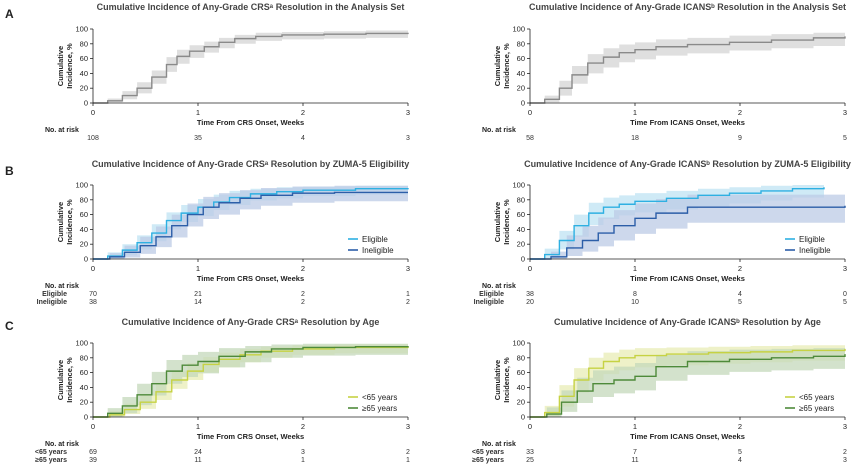 The height and width of the screenshot is (475, 865). Describe the element at coordinates (198, 452) in the screenshot. I see `risk-value: 24` at that location.